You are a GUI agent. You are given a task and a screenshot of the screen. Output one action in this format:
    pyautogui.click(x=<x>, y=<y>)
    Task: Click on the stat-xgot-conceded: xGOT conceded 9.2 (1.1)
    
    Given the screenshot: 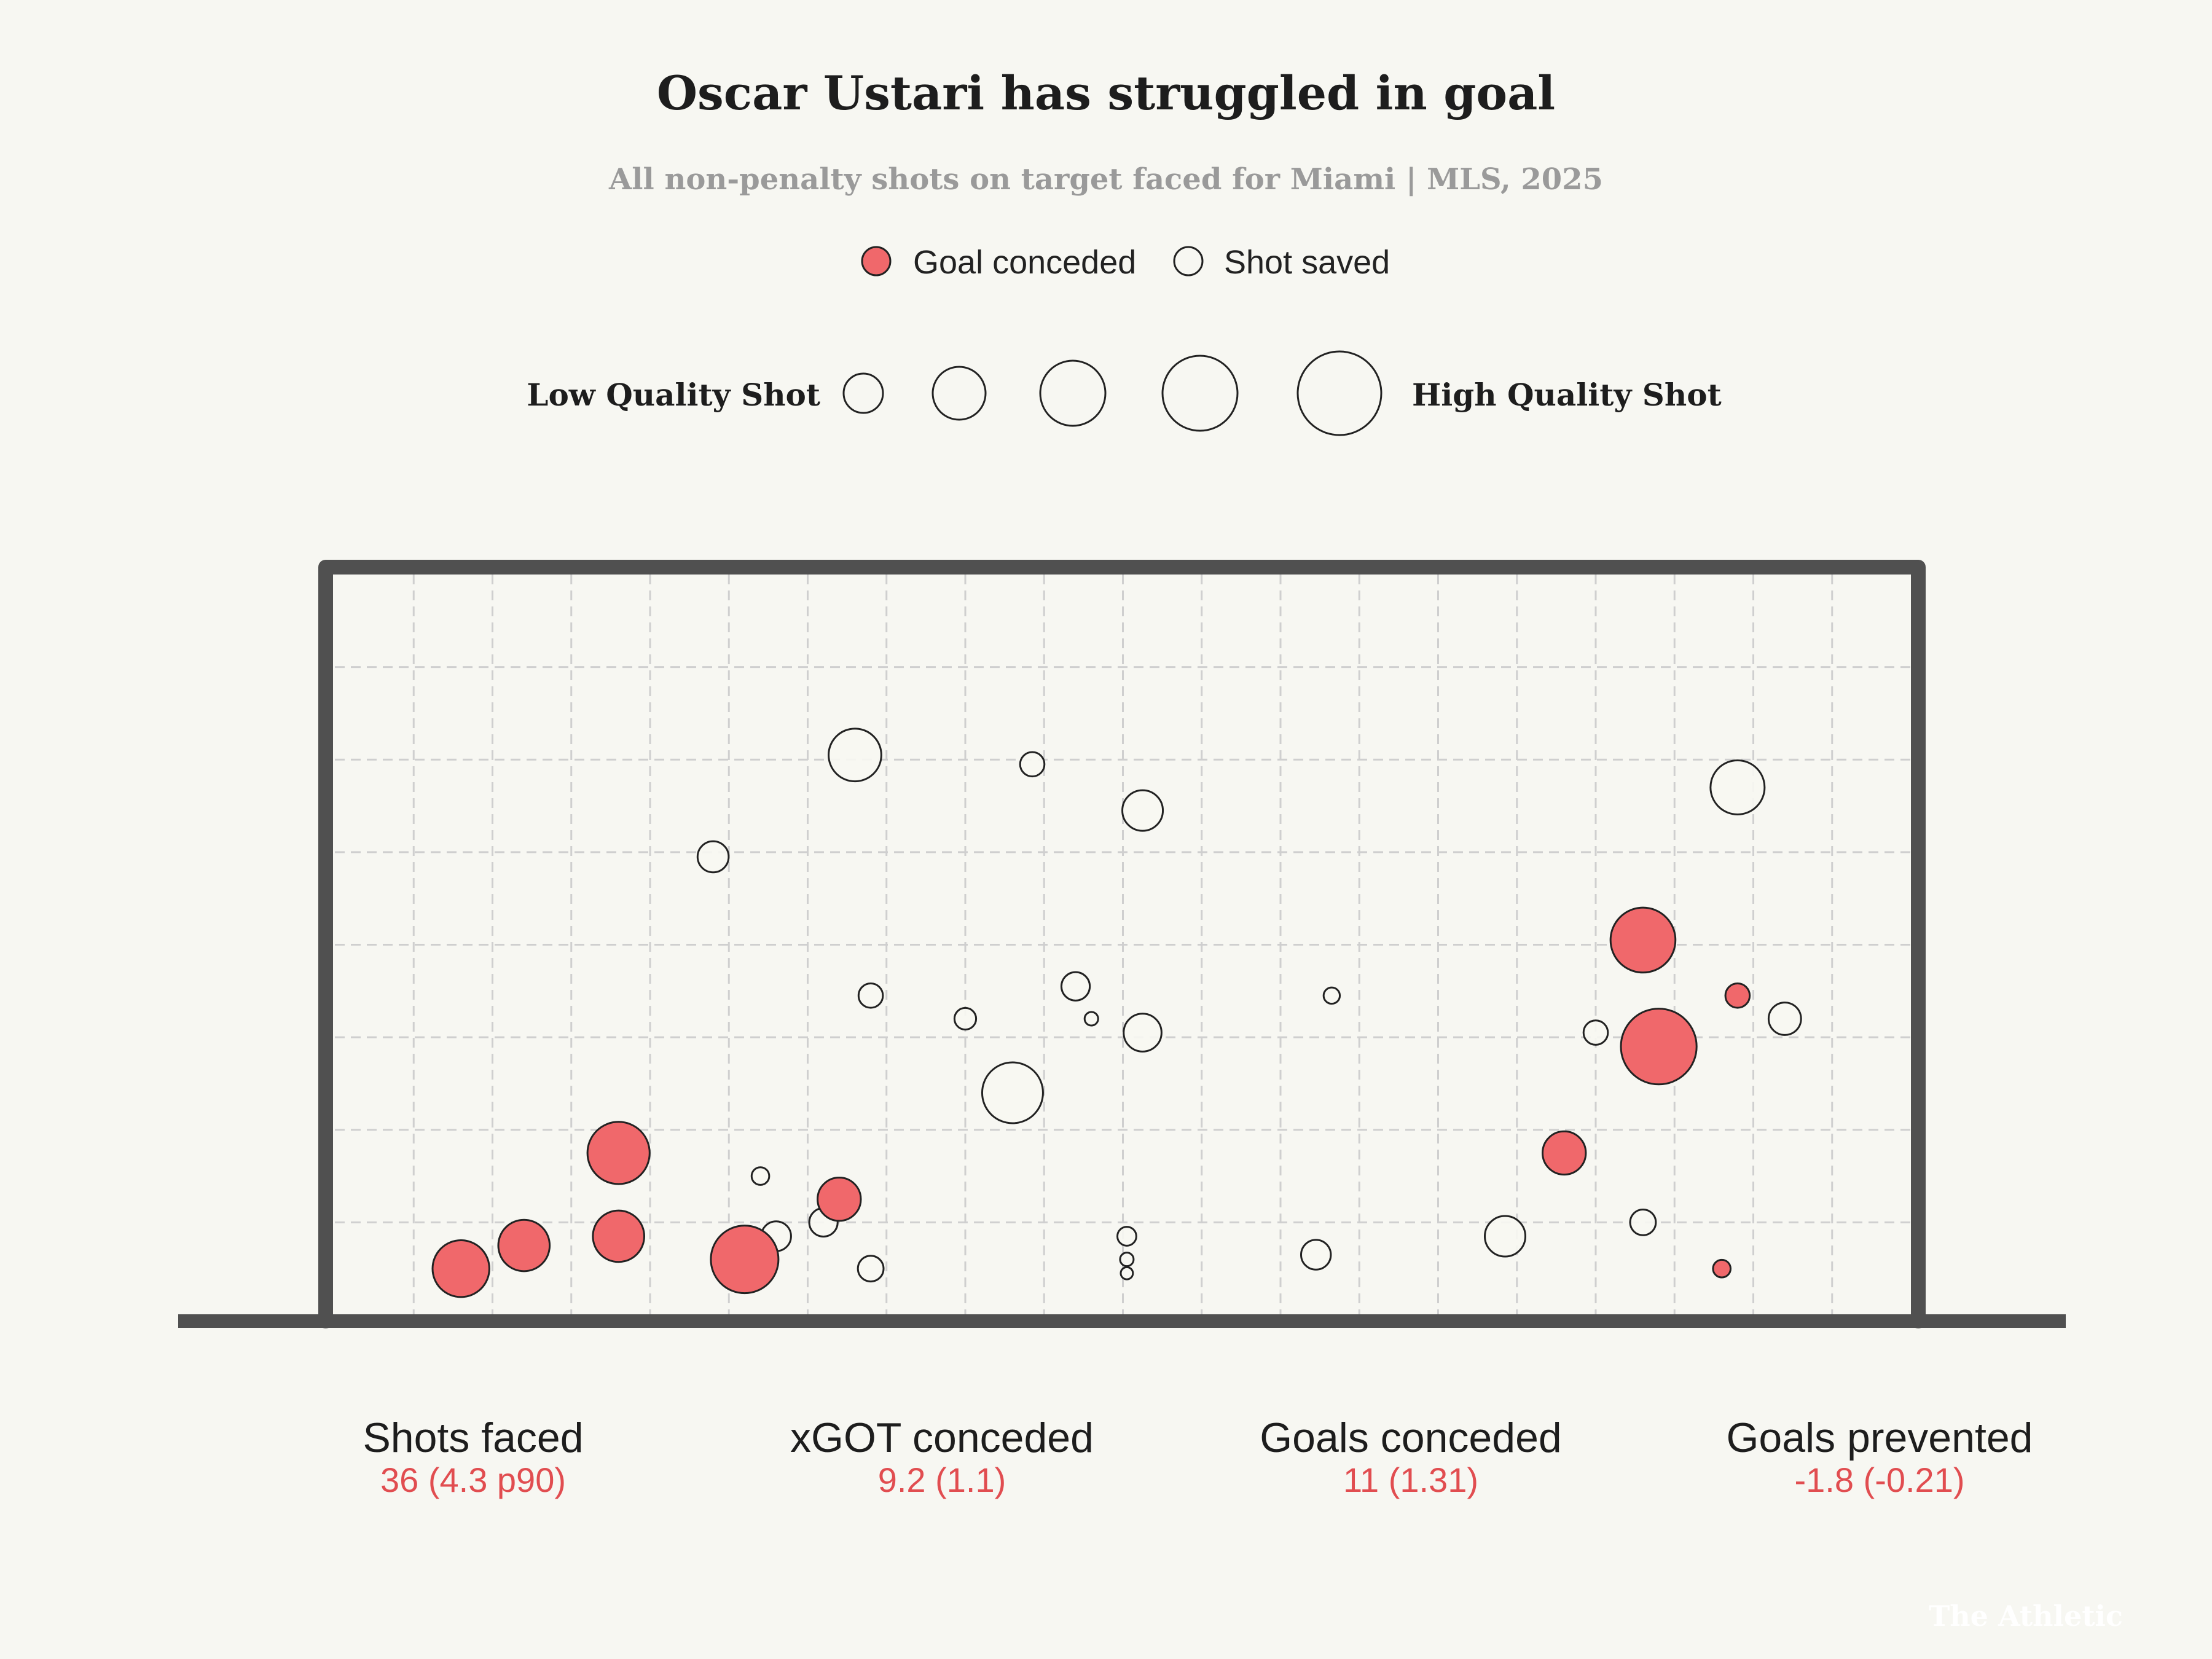 What is the action you would take?
    pyautogui.click(x=942, y=1456)
    